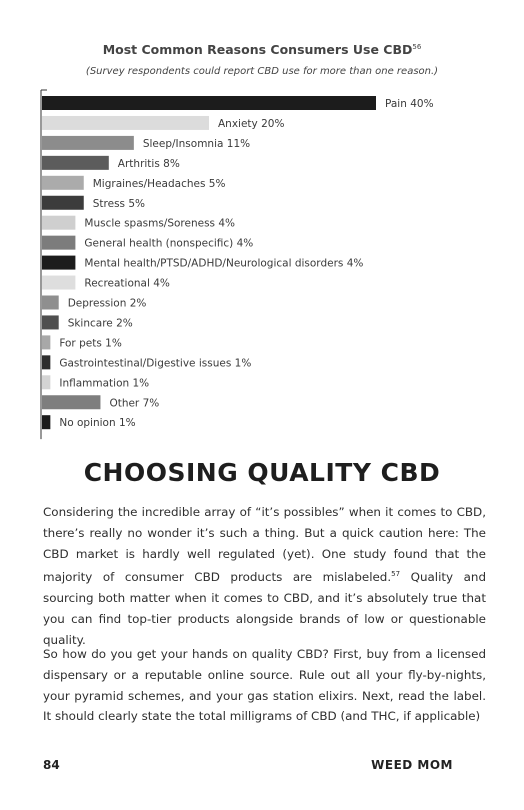 The width and height of the screenshot is (524, 810). I want to click on bar-label-12: Skincare 2%, so click(100, 323).